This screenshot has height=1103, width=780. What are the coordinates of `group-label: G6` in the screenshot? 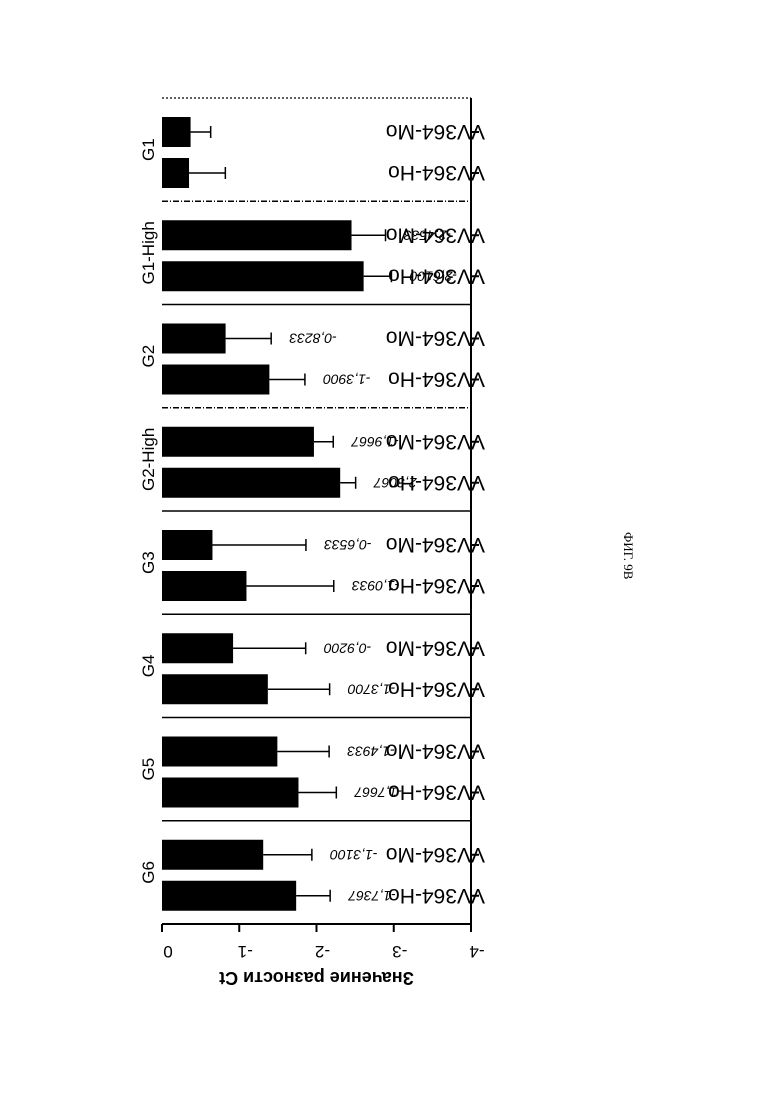 It's located at (148, 872).